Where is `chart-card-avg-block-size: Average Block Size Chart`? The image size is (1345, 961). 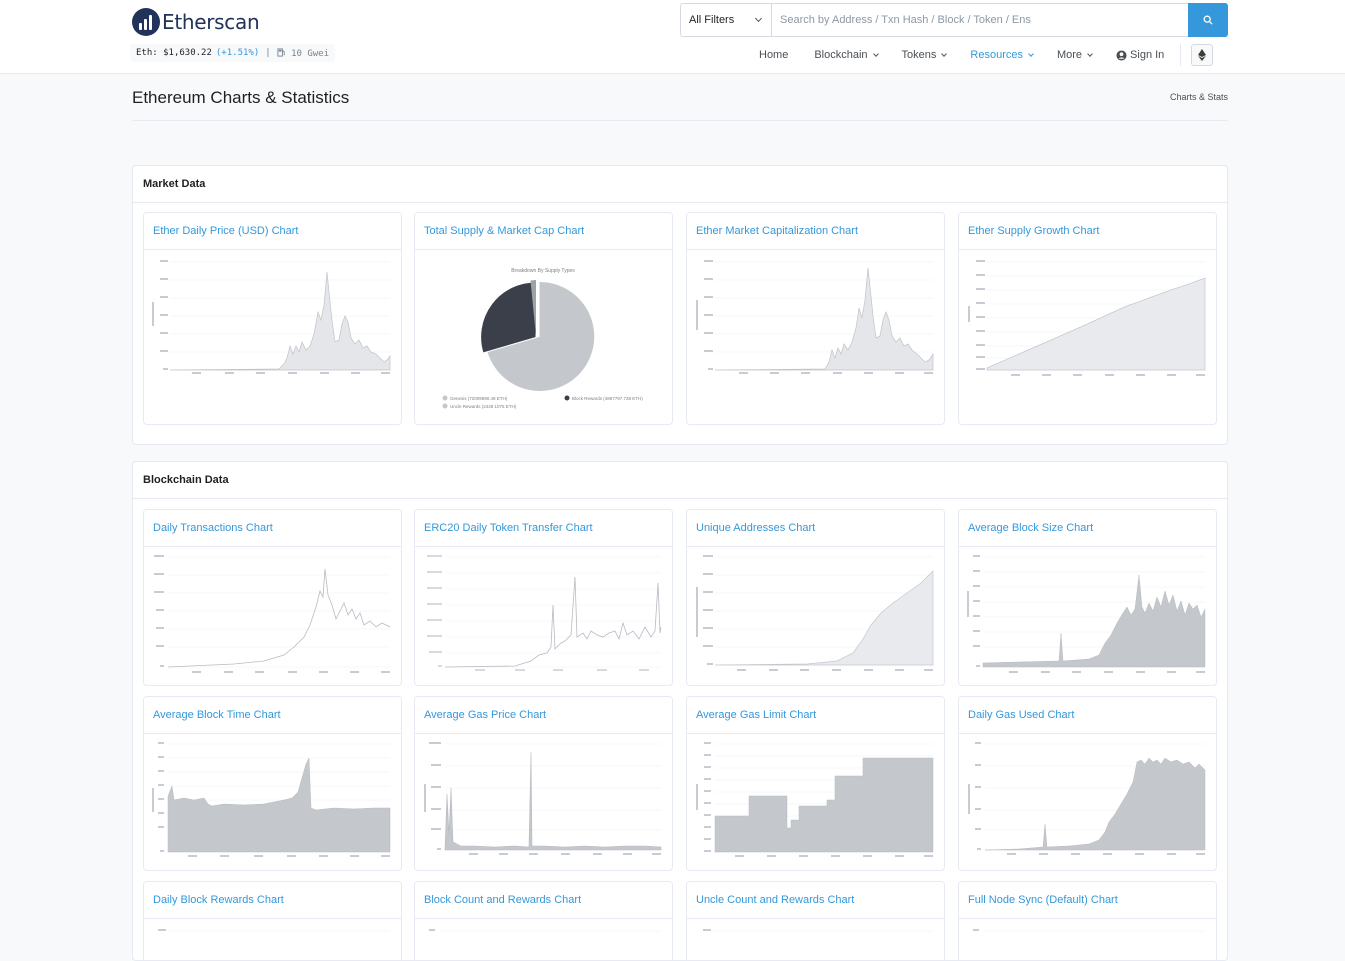
chart-card-avg-block-size: Average Block Size Chart is located at coordinates (1087, 597).